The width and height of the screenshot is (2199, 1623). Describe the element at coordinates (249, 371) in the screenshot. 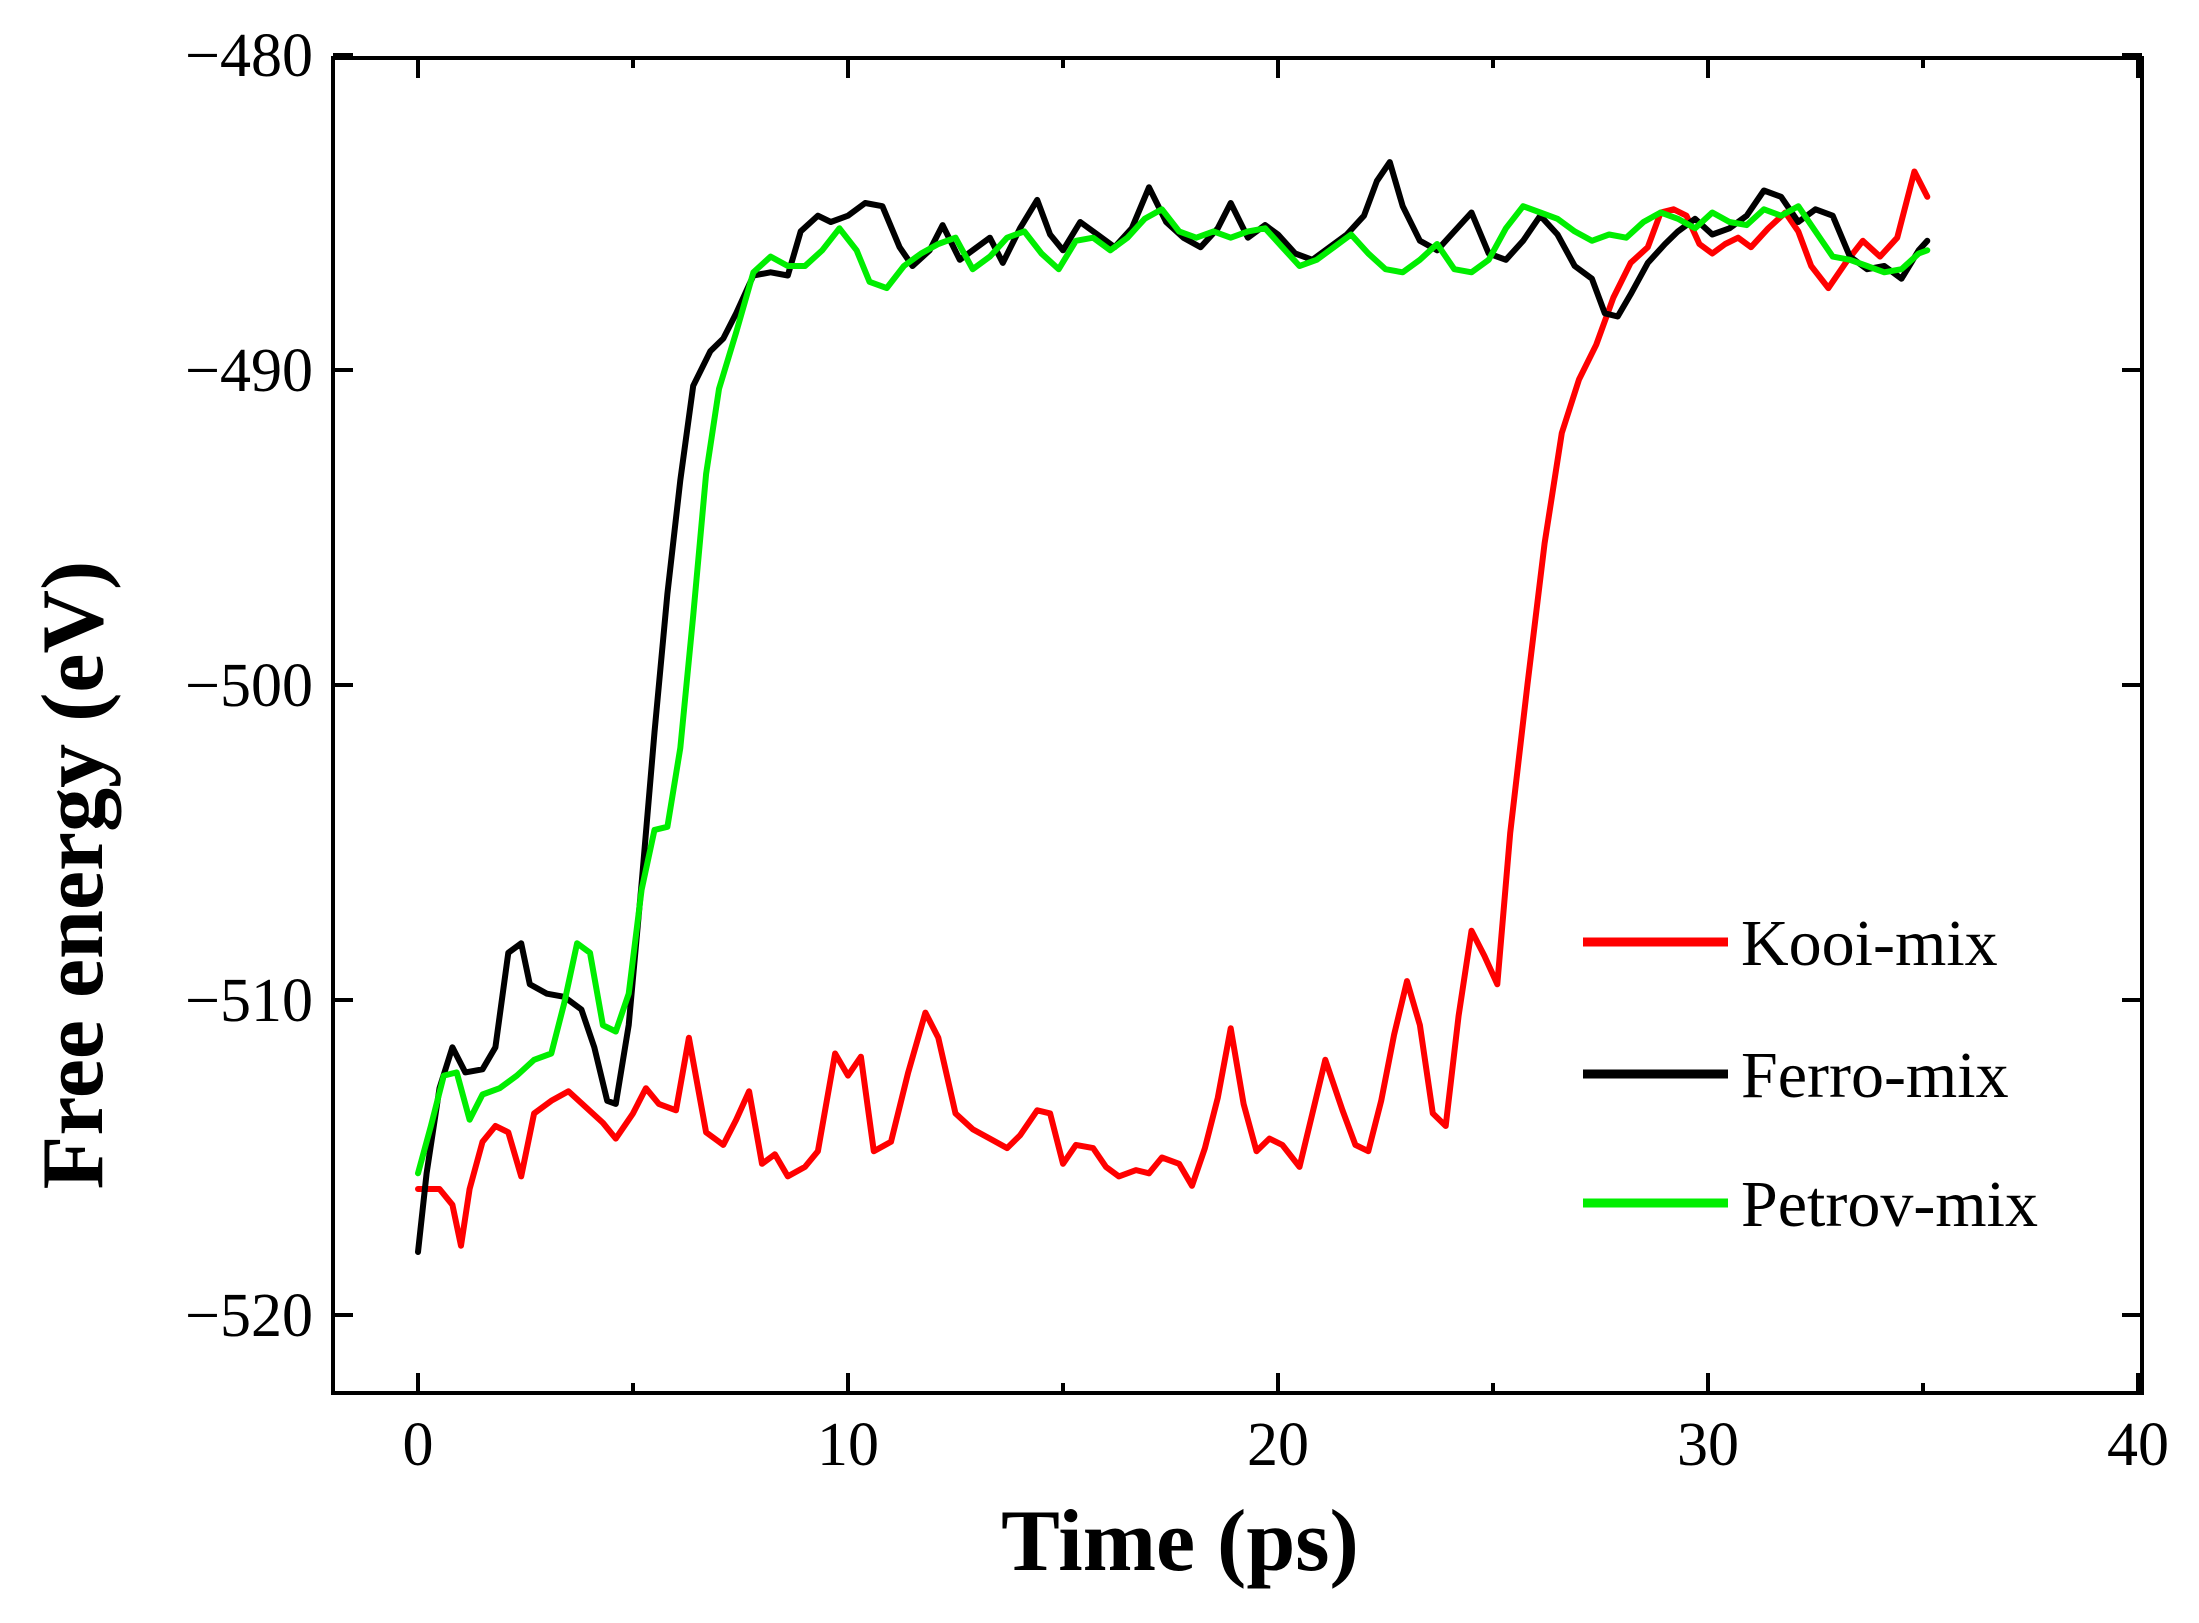

I see `y-tick-label: −490` at that location.